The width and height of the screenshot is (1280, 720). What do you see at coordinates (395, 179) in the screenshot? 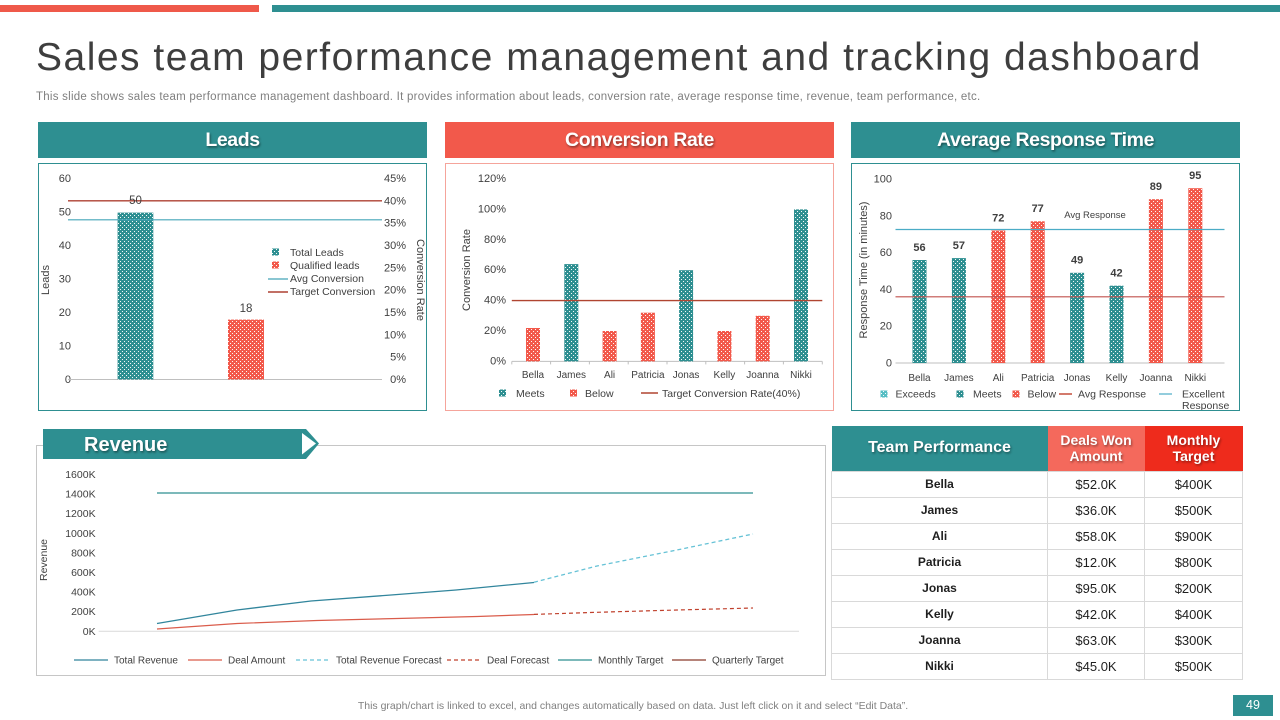
I see `svg-text: 45%` at bounding box center [395, 179].